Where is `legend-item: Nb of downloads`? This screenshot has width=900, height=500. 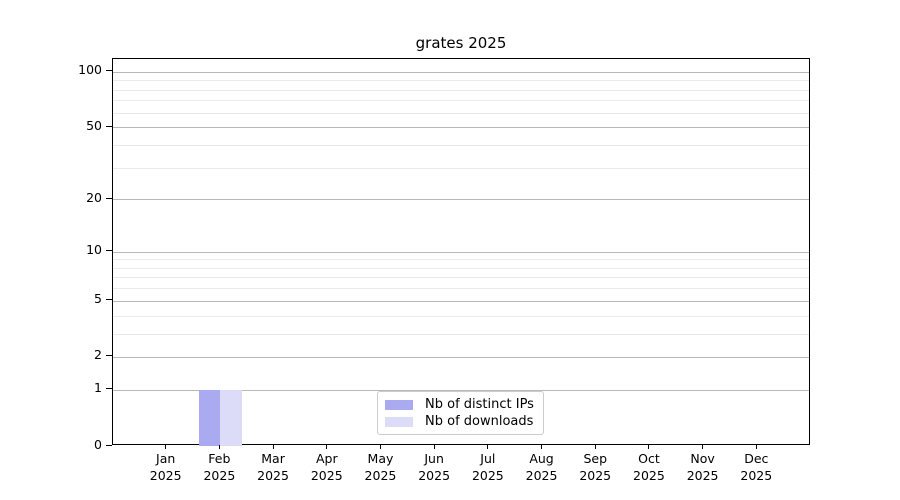
legend-item: Nb of downloads is located at coordinates (459, 421).